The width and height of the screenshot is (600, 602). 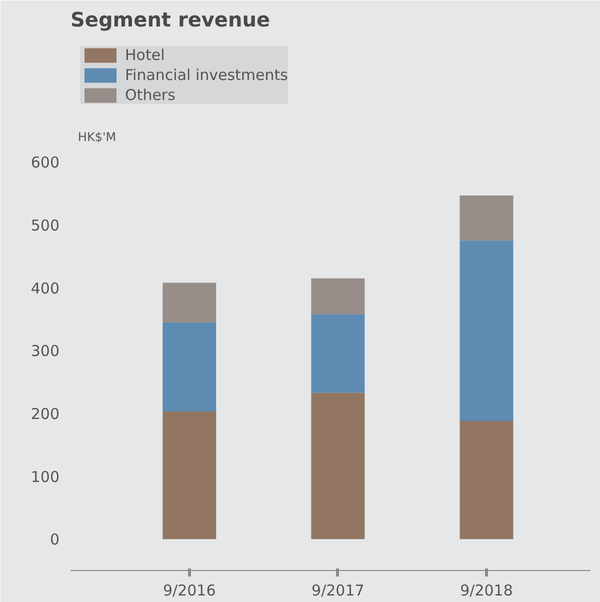 I want to click on legend-label: Financial investments, so click(x=206, y=75).